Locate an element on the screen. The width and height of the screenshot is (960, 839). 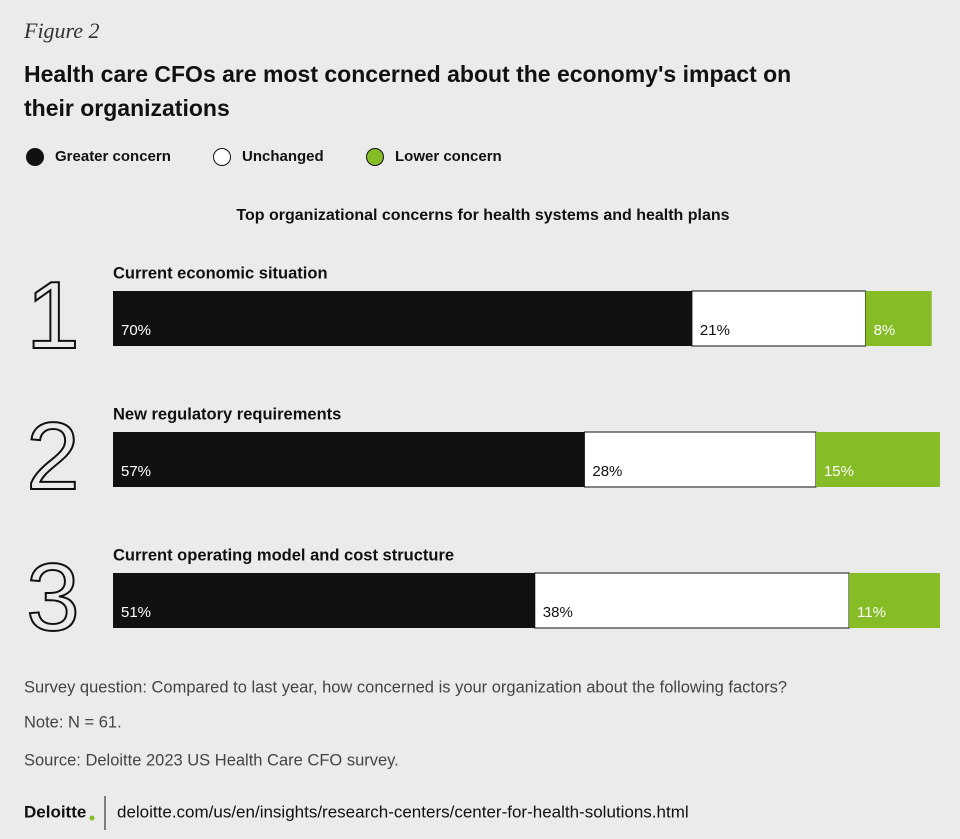
value-label: 28% is located at coordinates (607, 471).